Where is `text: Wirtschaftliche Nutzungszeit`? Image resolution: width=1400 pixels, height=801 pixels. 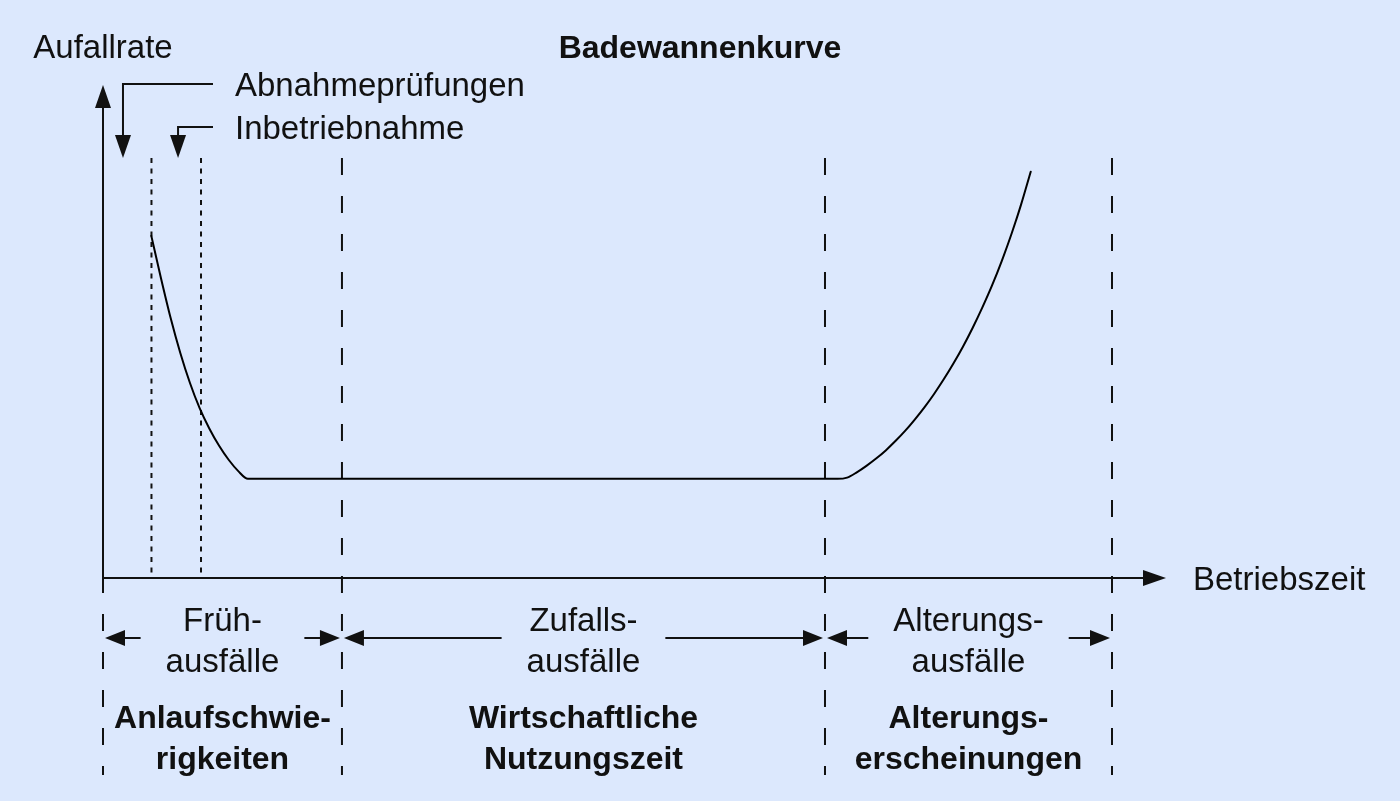 text: Wirtschaftliche Nutzungszeit is located at coordinates (583, 737).